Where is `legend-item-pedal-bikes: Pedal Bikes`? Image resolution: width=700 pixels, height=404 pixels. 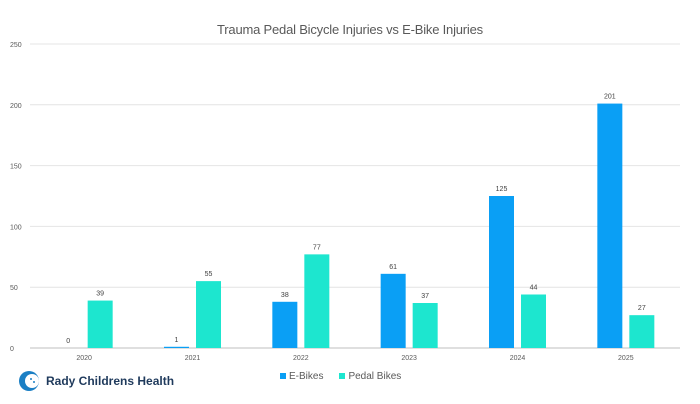
legend-item-pedal-bikes: Pedal Bikes is located at coordinates (370, 376).